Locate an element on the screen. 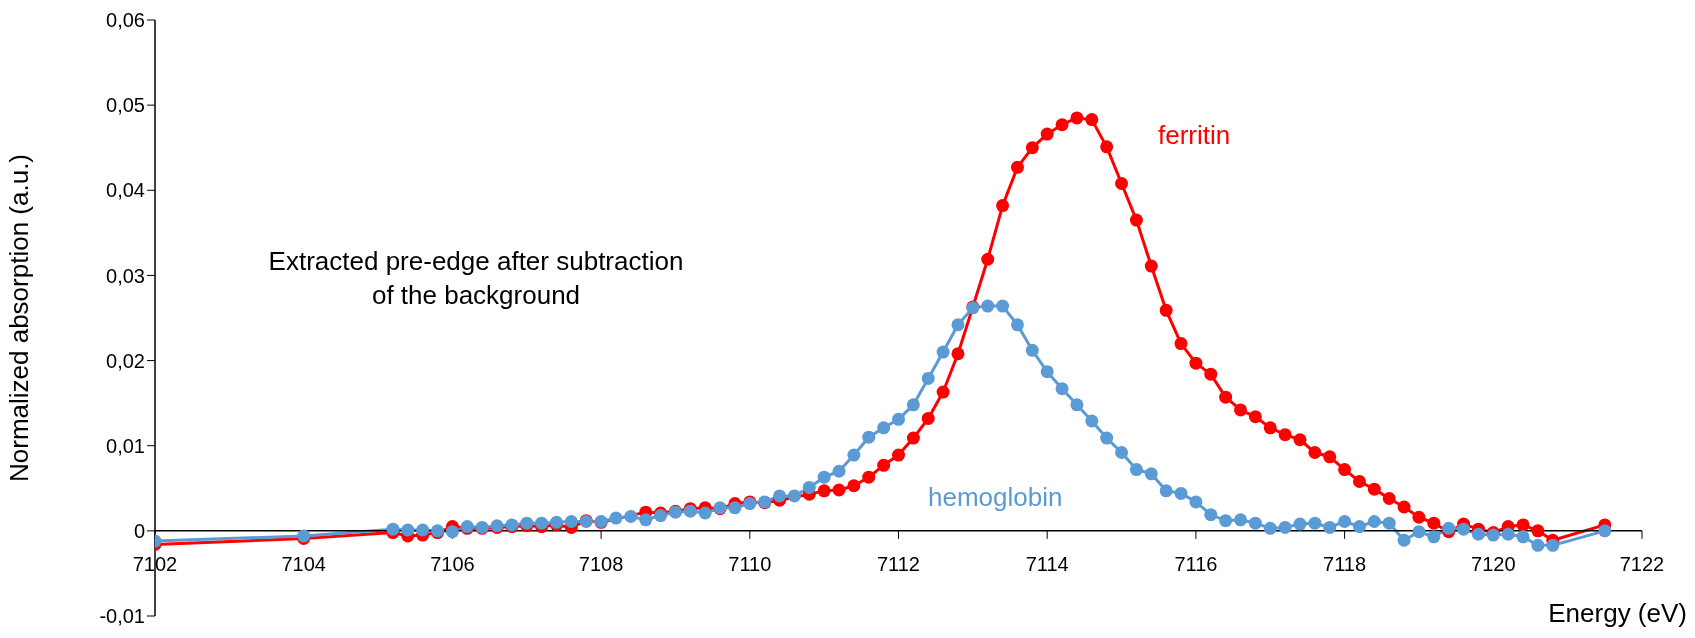 The height and width of the screenshot is (638, 1695). annotation: Extracted pre-edge after subtraction of the background is located at coordinates (476, 278).